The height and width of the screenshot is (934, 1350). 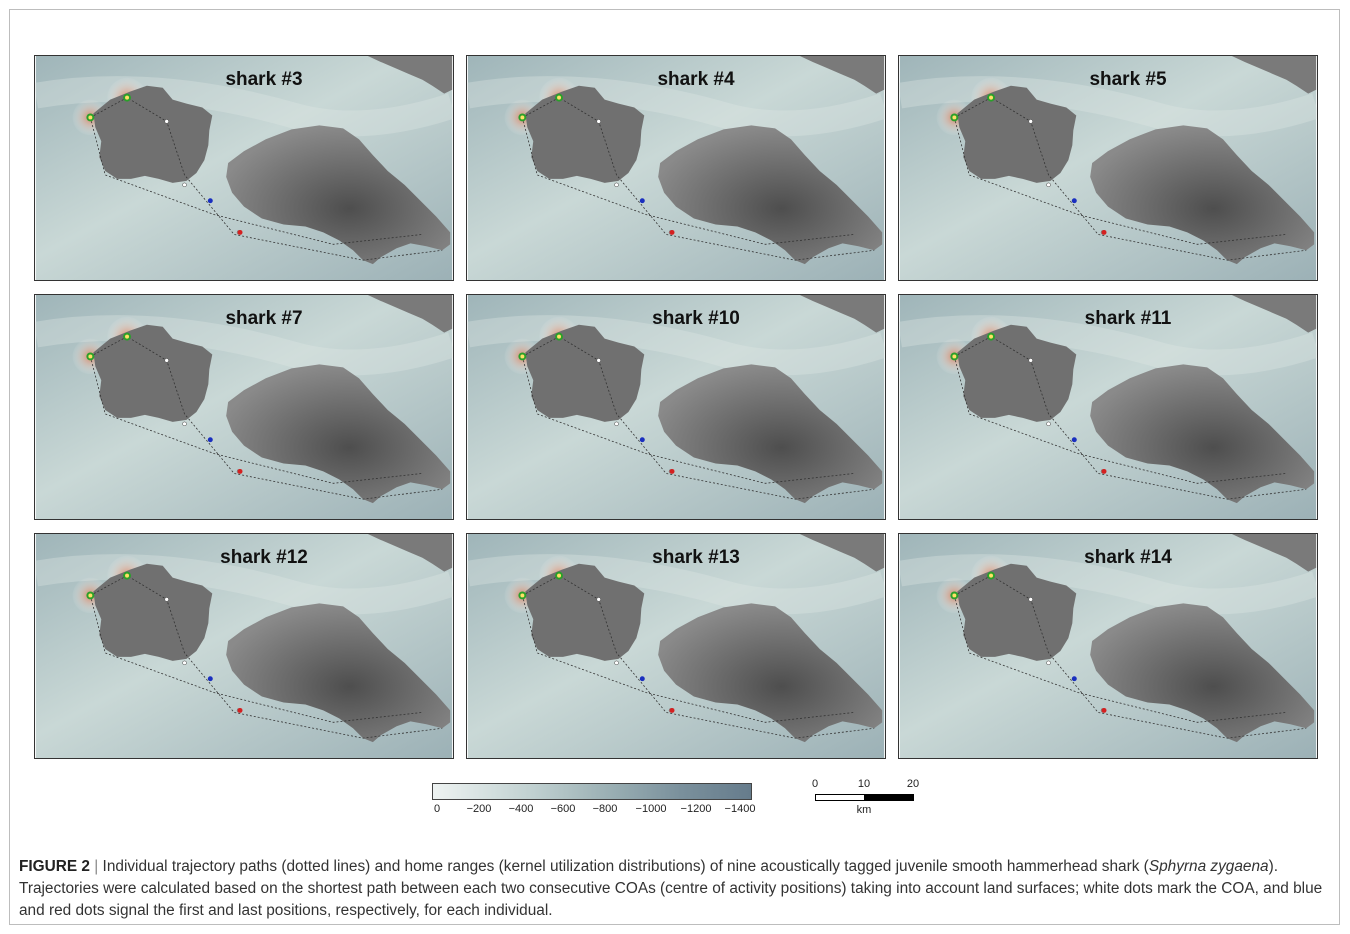 I want to click on depth-tick-labels: 0 −200 −400 −600 −800 −1000 −1200 −1400, so click(x=594, y=809).